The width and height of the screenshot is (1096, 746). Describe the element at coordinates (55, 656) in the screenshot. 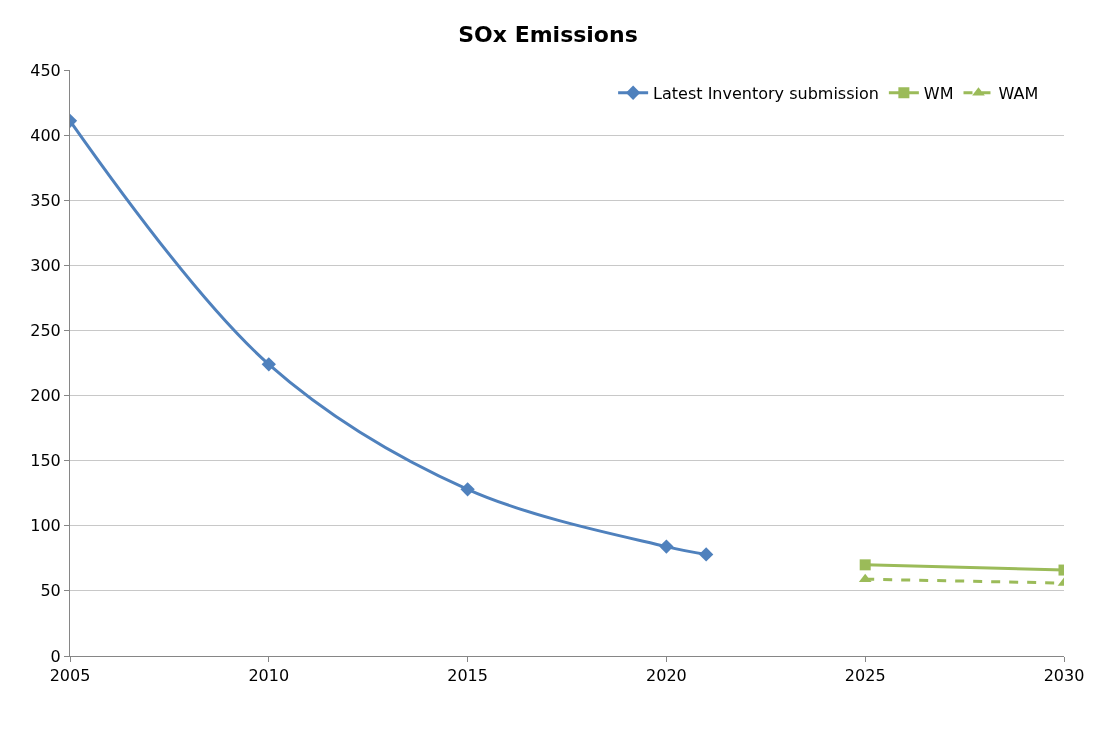

I see `y-tick-label: 0` at that location.